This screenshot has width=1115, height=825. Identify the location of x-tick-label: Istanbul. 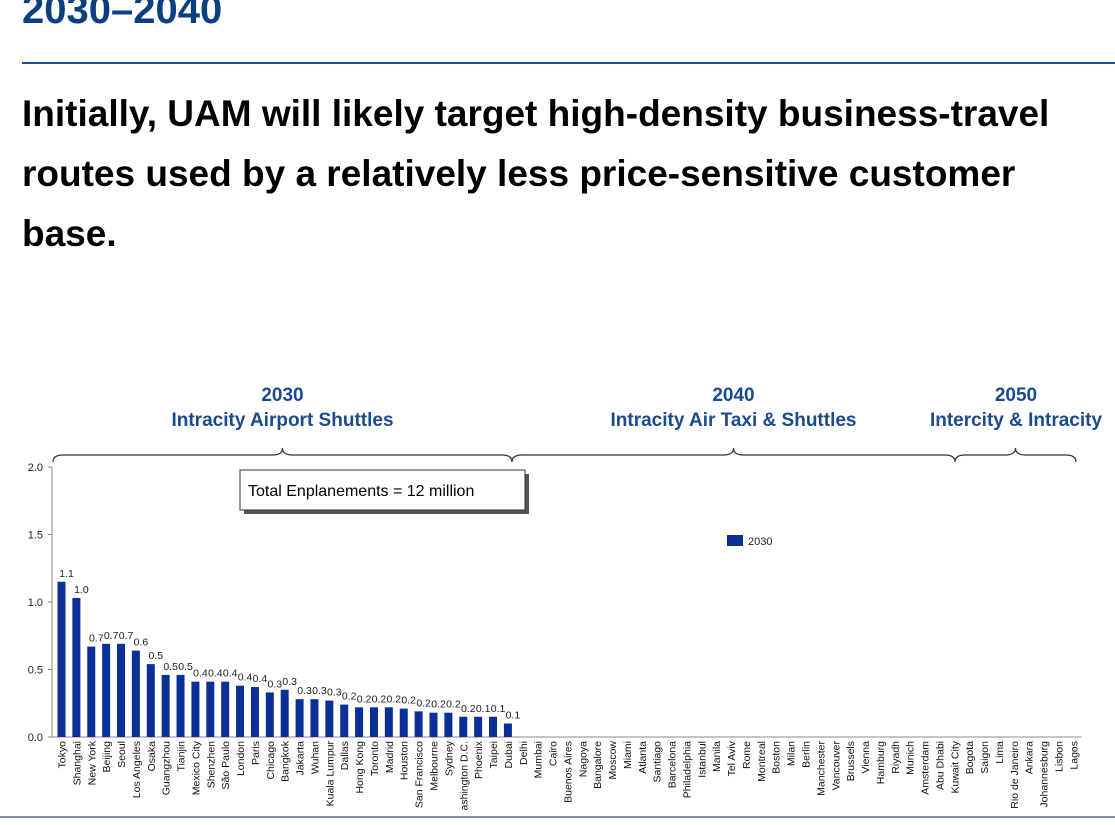
(702, 759).